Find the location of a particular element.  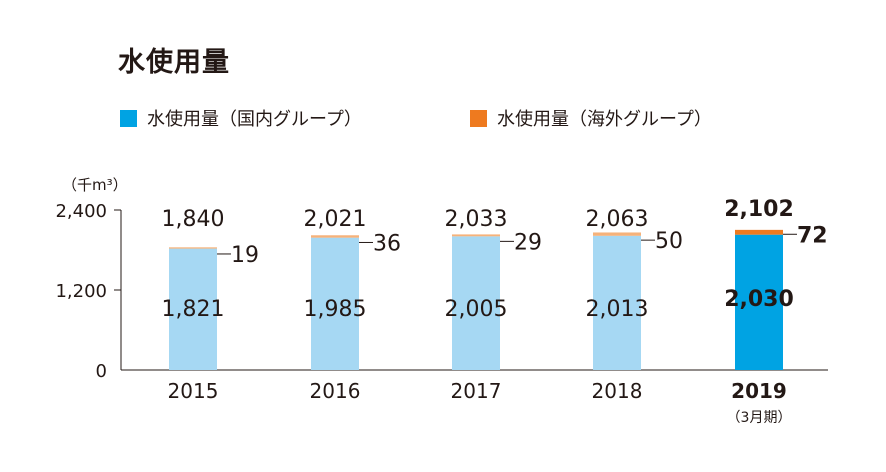

legend-swatch-domestic is located at coordinates (128, 118).